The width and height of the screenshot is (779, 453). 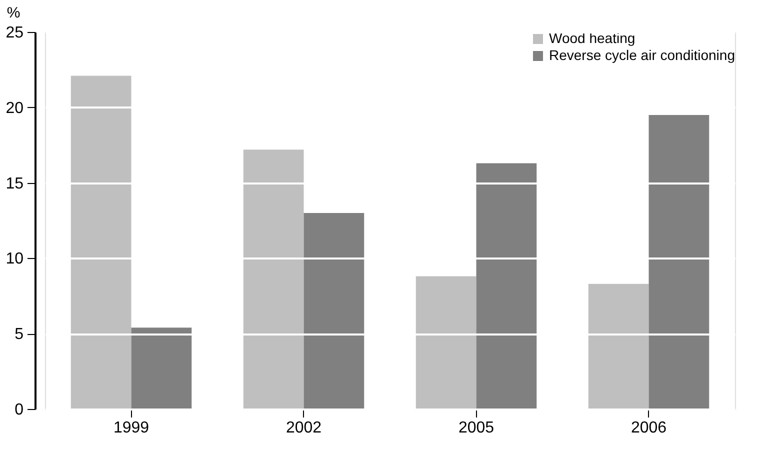 What do you see at coordinates (15, 33) in the screenshot?
I see `y-tick-label: 25` at bounding box center [15, 33].